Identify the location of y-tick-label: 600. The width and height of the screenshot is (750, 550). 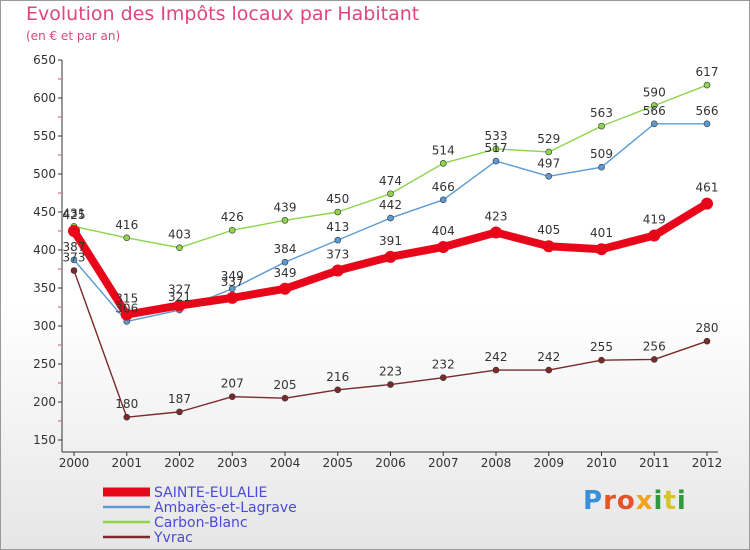
(44, 98).